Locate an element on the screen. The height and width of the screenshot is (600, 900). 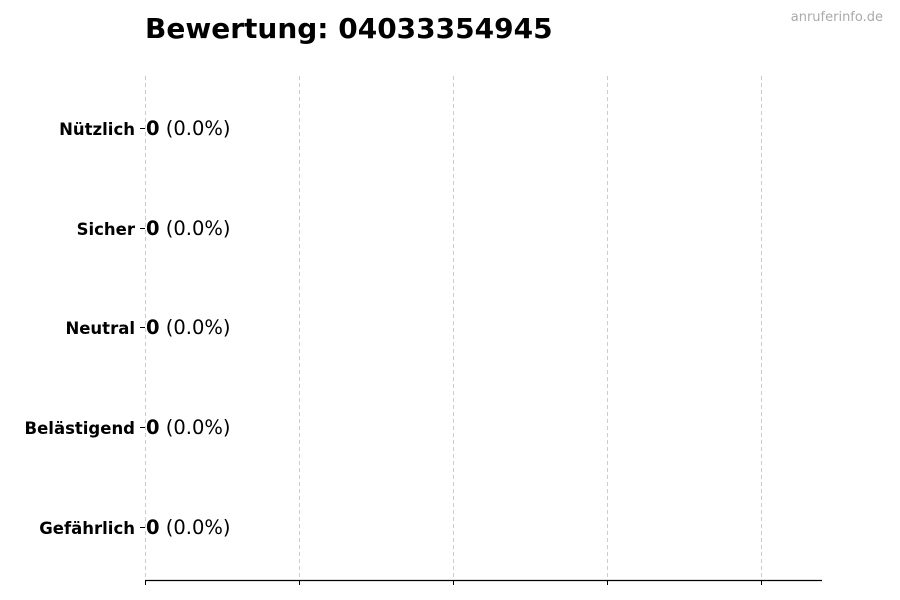
category-label: Sicher is located at coordinates (106, 229).